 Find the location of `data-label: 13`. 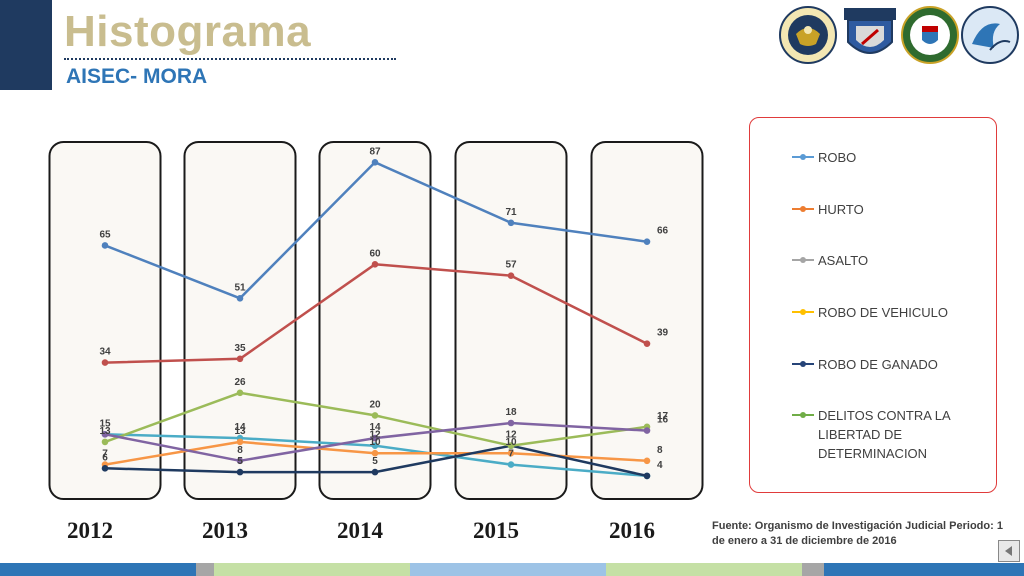

data-label: 13 is located at coordinates (105, 431).